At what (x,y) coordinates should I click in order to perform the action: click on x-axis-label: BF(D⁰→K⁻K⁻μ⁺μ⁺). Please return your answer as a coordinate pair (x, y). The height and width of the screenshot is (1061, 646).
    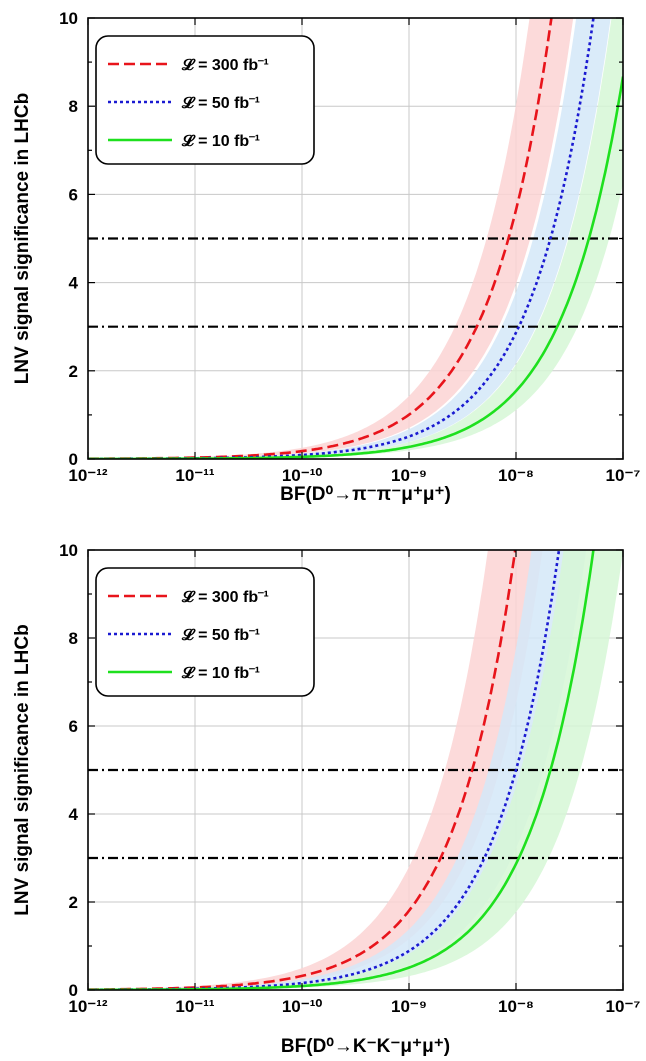
    Looking at the image, I should click on (365, 1046).